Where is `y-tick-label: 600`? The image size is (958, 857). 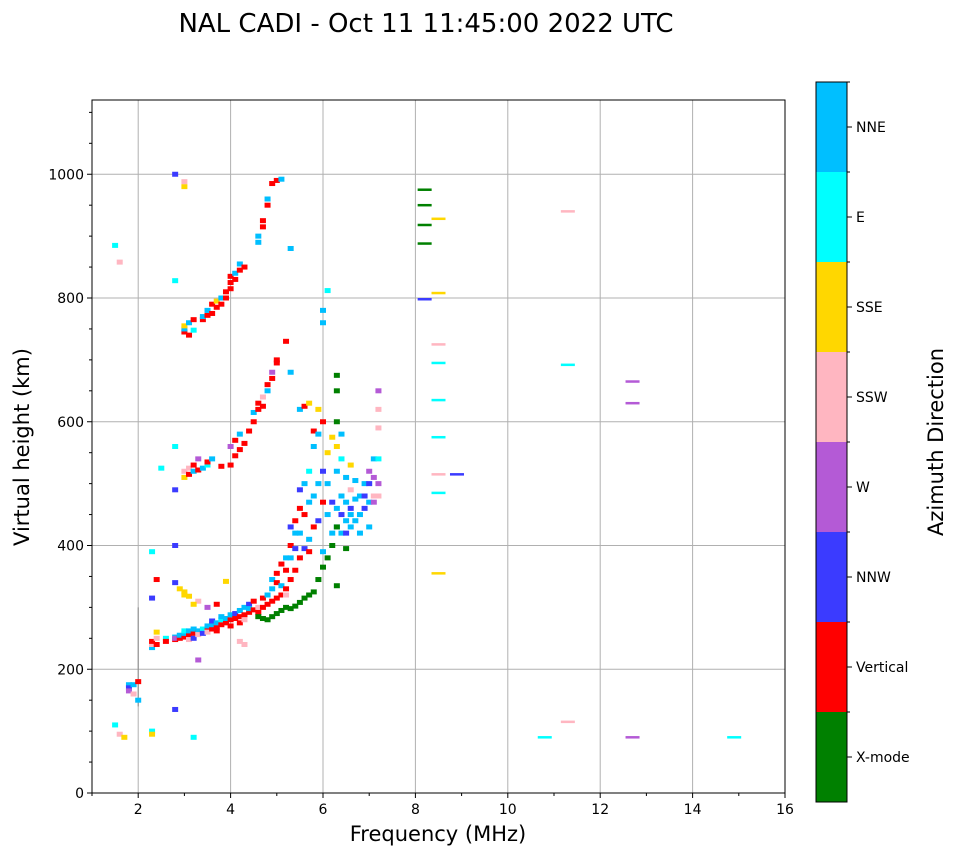 y-tick-label: 600 is located at coordinates (70, 423).